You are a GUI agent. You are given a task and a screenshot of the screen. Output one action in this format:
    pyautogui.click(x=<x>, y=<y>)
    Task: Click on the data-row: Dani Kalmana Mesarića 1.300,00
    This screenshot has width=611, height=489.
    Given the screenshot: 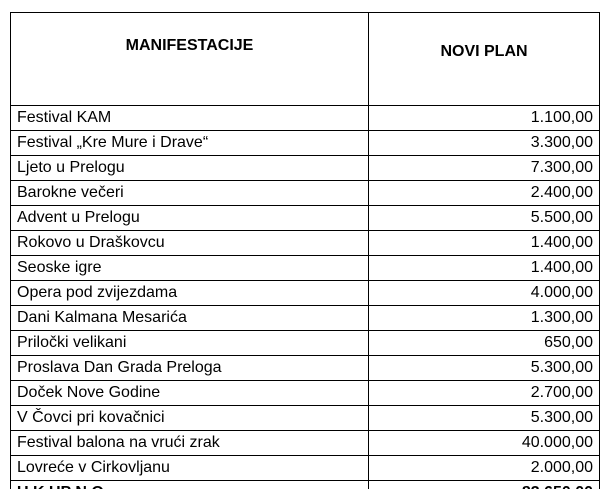 What is the action you would take?
    pyautogui.click(x=305, y=318)
    